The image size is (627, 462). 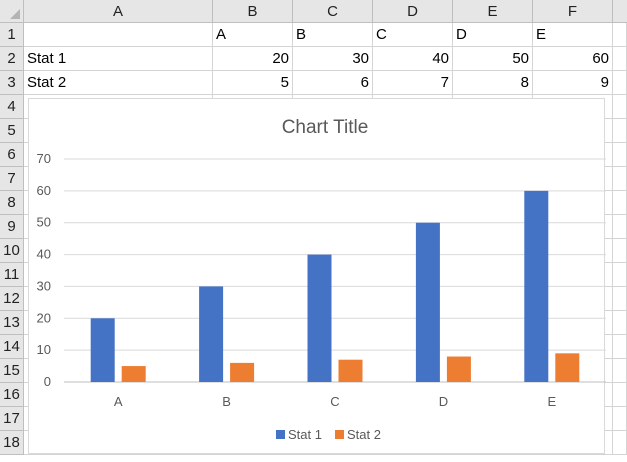 What do you see at coordinates (12, 35) in the screenshot?
I see `row-header-1: 1` at bounding box center [12, 35].